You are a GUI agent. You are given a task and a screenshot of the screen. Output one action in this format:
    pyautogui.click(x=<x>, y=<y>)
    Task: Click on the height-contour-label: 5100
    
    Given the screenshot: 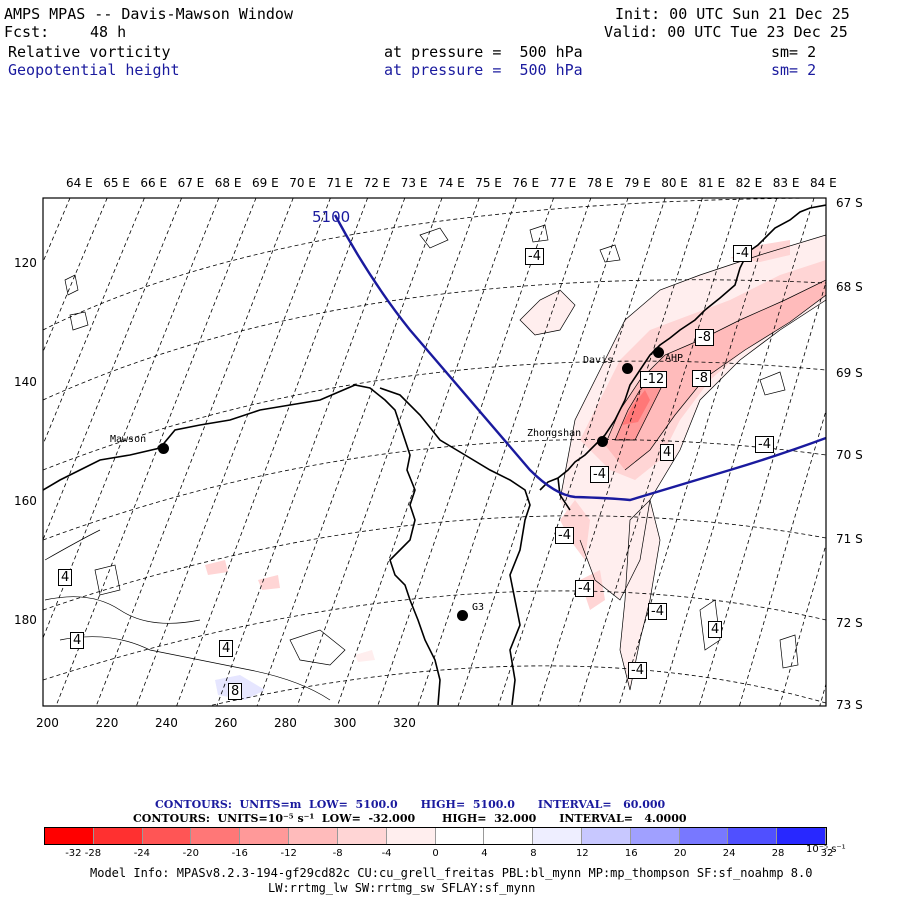 What is the action you would take?
    pyautogui.click(x=331, y=217)
    